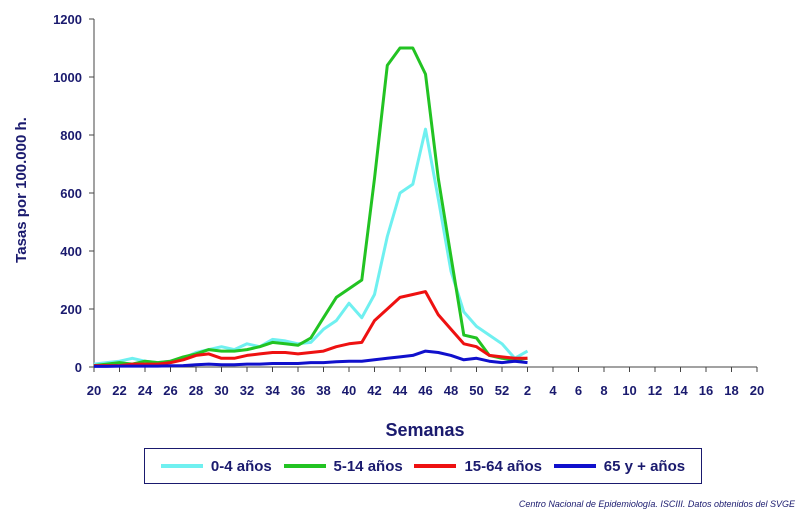 The height and width of the screenshot is (513, 803). Describe the element at coordinates (21, 190) in the screenshot. I see `y-axis-title: Tasas por 100.000 h.` at that location.